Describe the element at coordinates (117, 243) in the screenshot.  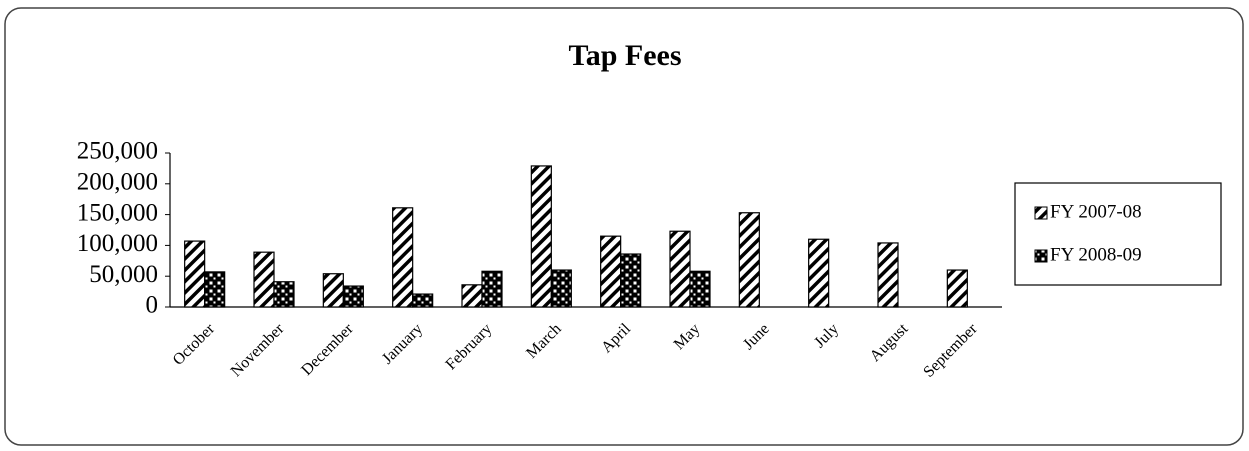
I see `y-tick-label: 100,000` at that location.